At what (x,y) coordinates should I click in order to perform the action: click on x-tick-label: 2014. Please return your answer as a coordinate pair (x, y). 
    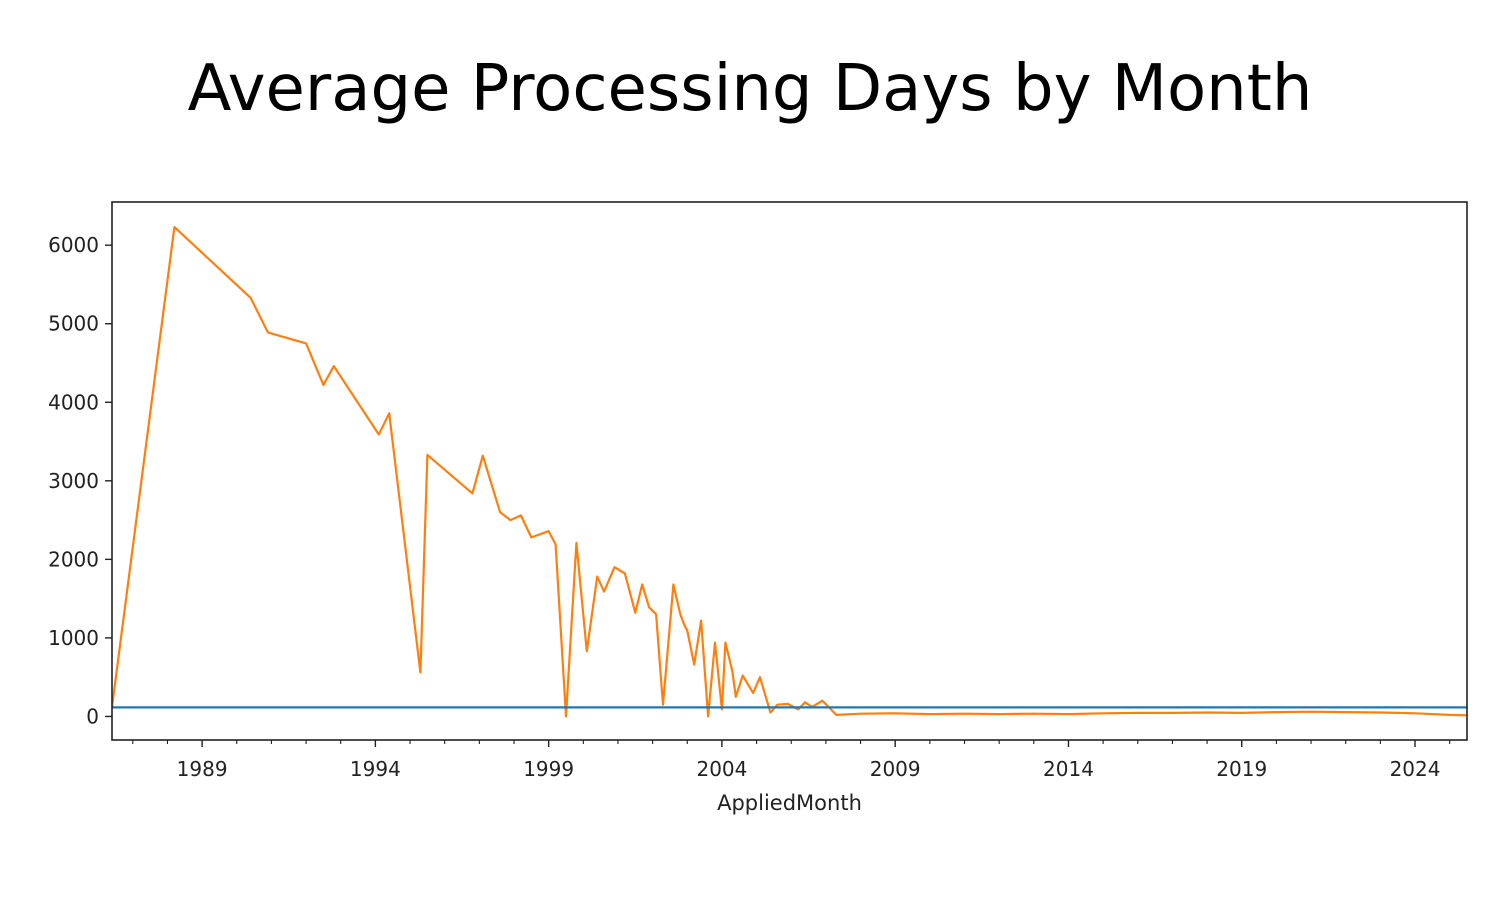
    Looking at the image, I should click on (1068, 769).